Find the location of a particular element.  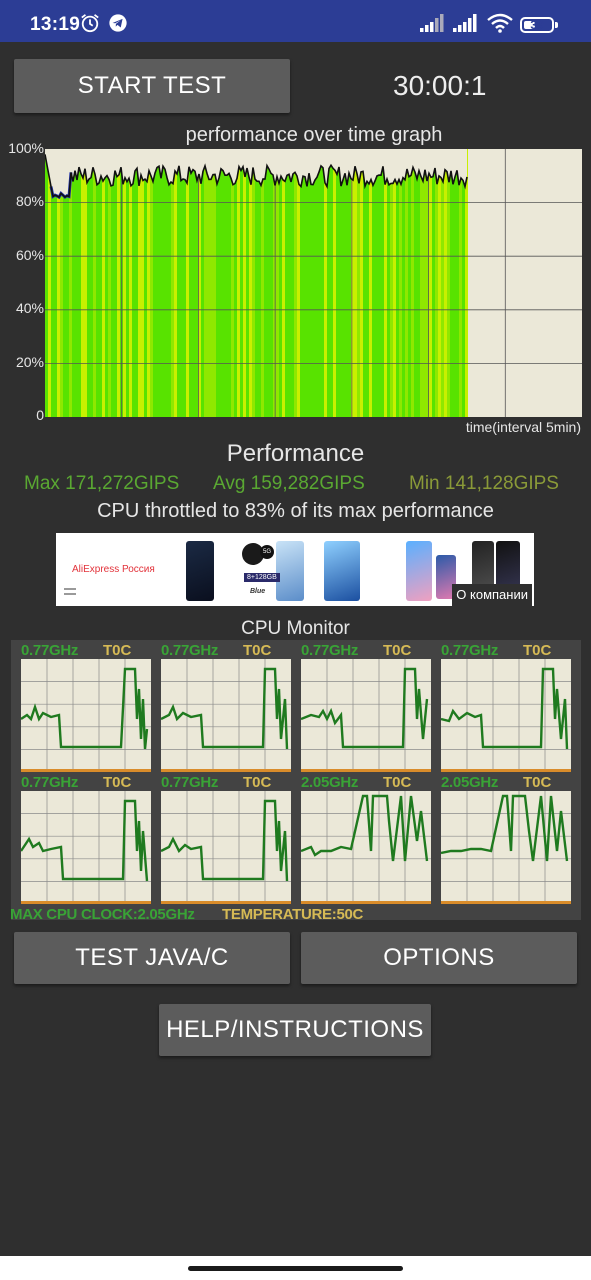

play-icon is located at coordinates (253, 554).